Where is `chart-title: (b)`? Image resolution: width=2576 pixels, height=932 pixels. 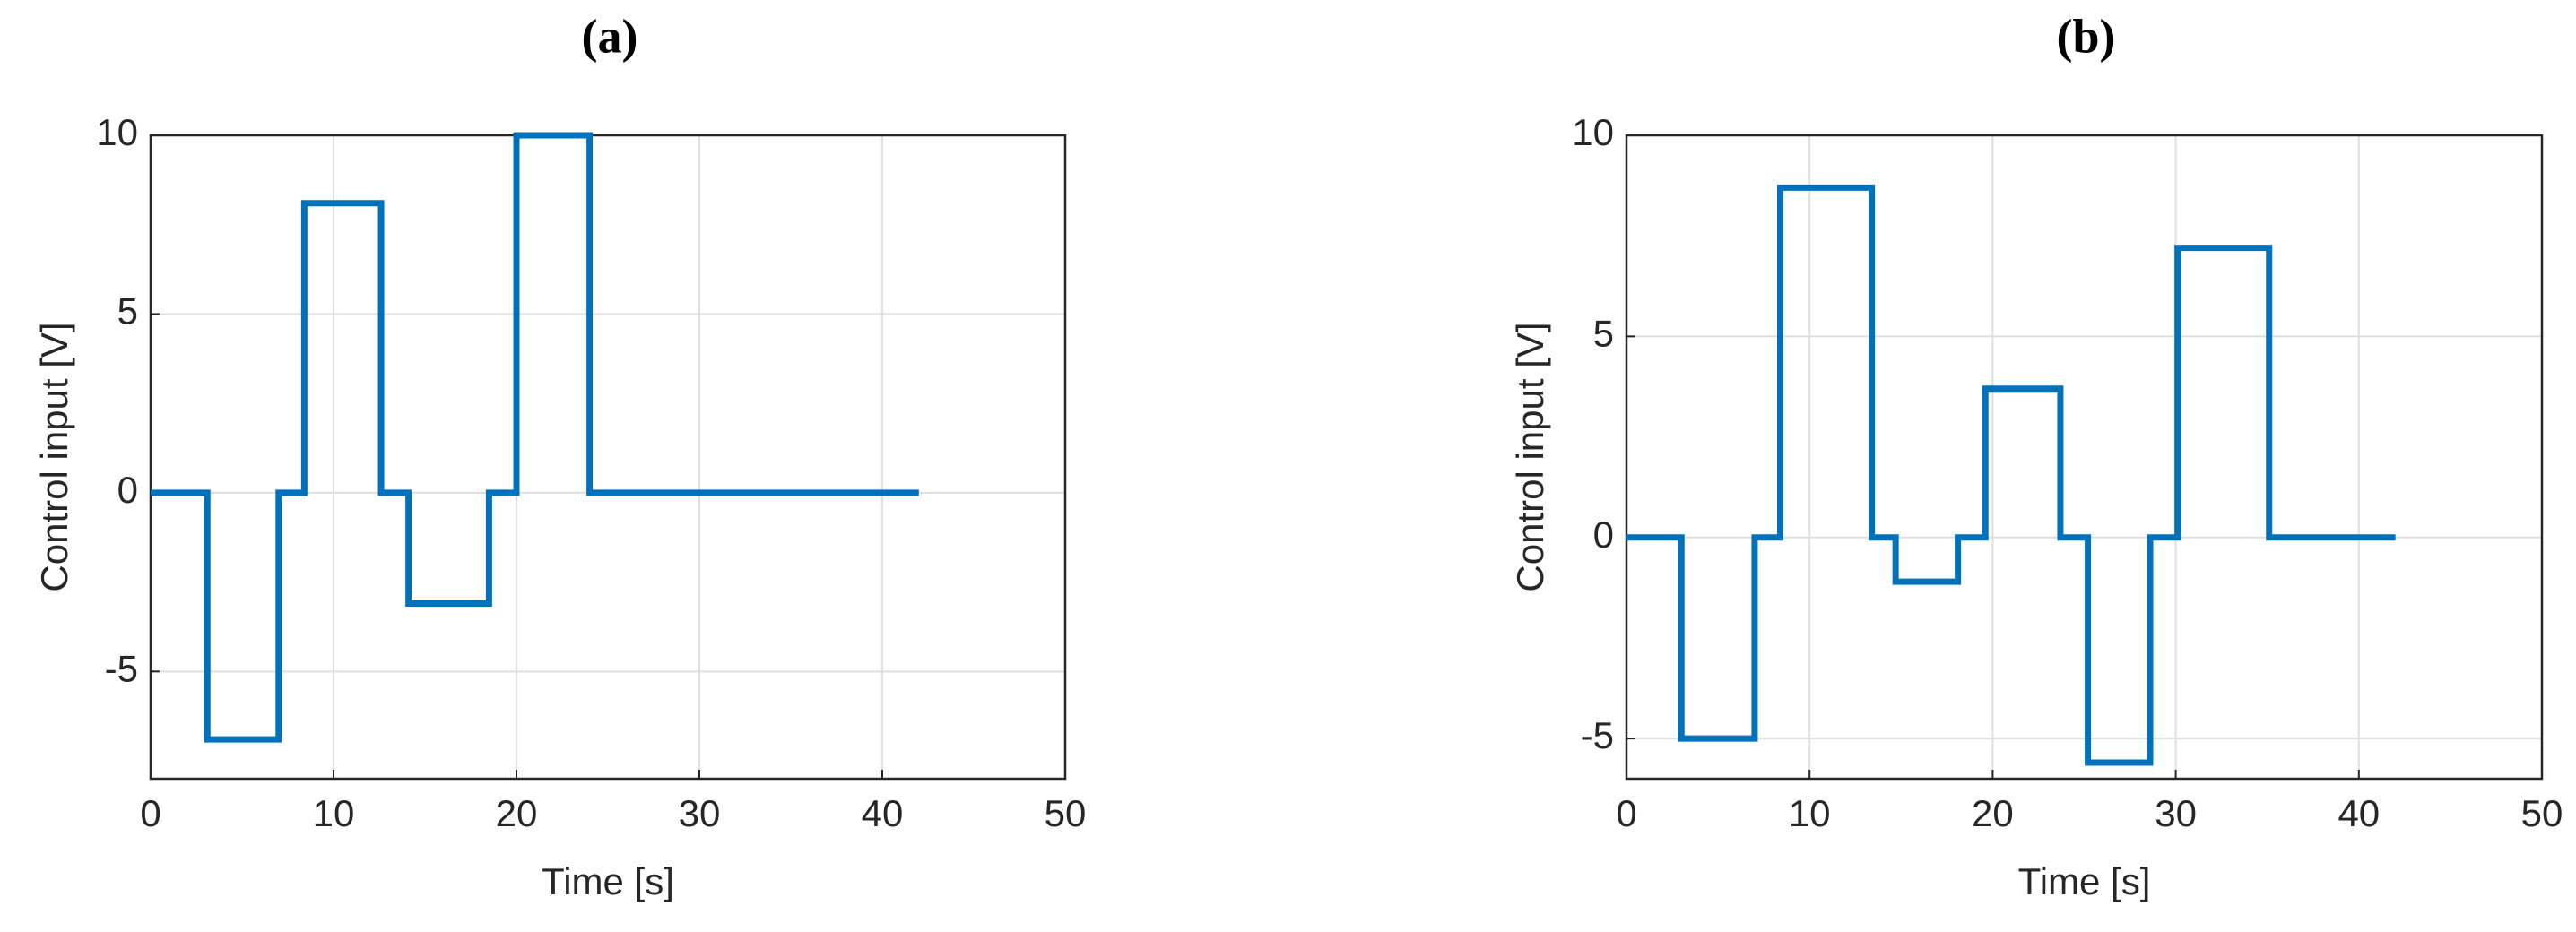 chart-title: (b) is located at coordinates (2086, 36).